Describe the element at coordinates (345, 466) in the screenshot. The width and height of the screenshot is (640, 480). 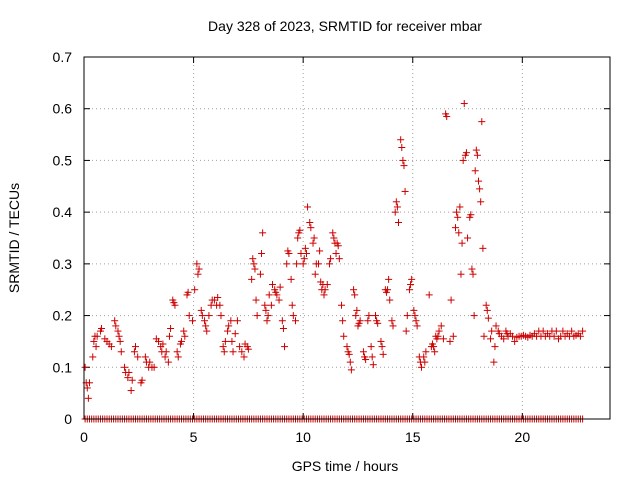
I see `x-axis-label: GPS time / hours` at that location.